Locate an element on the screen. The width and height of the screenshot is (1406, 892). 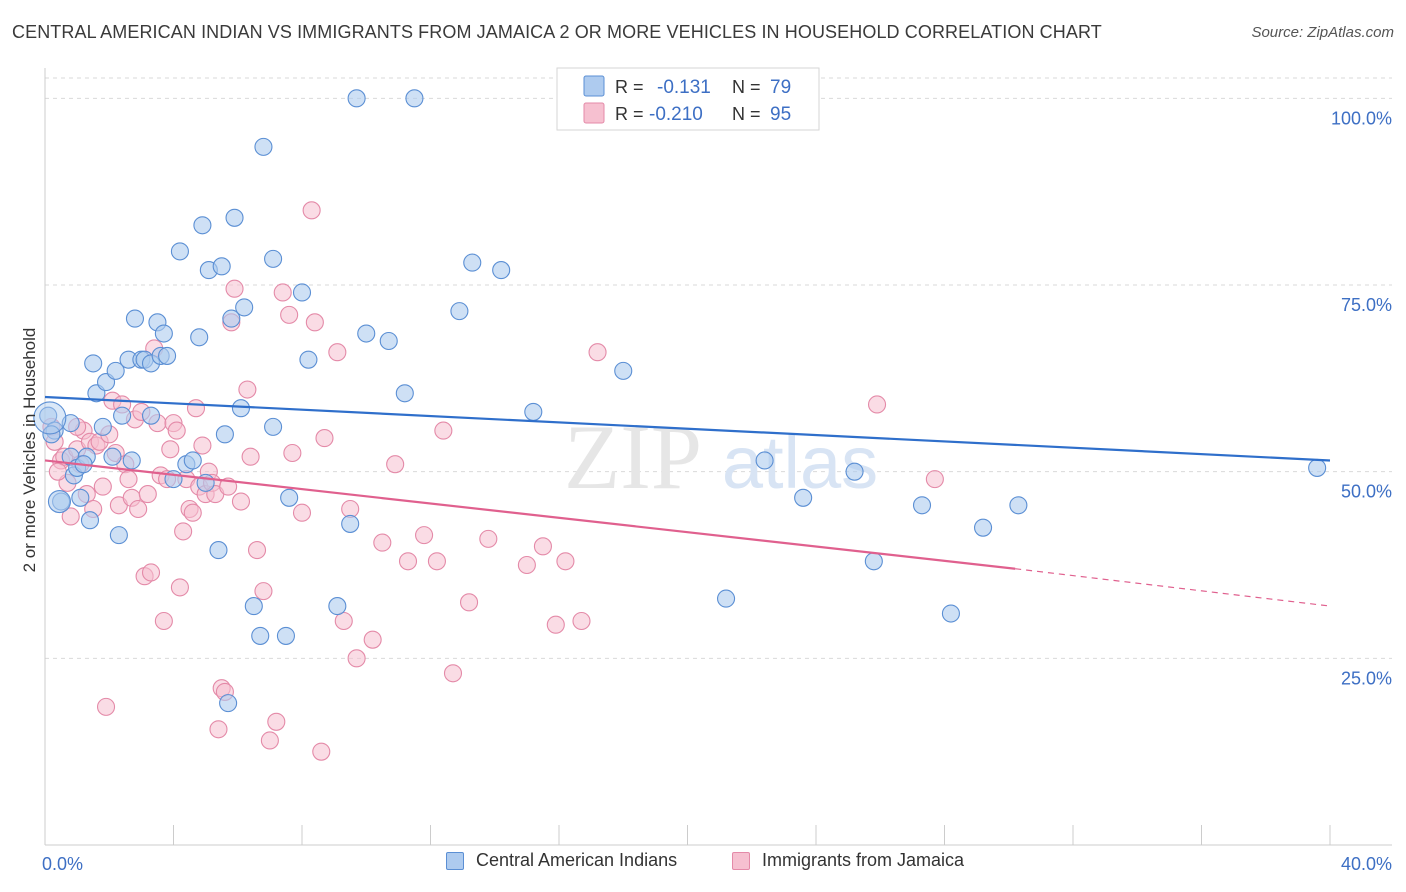
bottom-legend-swatch-pink is located at coordinates (741, 860).